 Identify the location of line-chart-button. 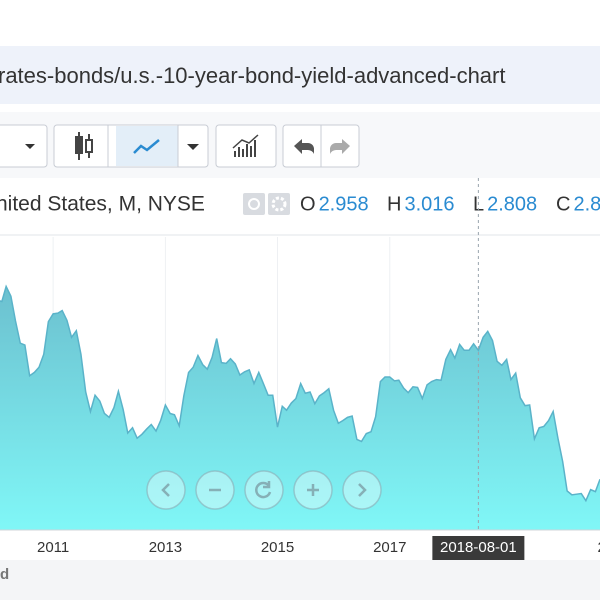
(147, 146).